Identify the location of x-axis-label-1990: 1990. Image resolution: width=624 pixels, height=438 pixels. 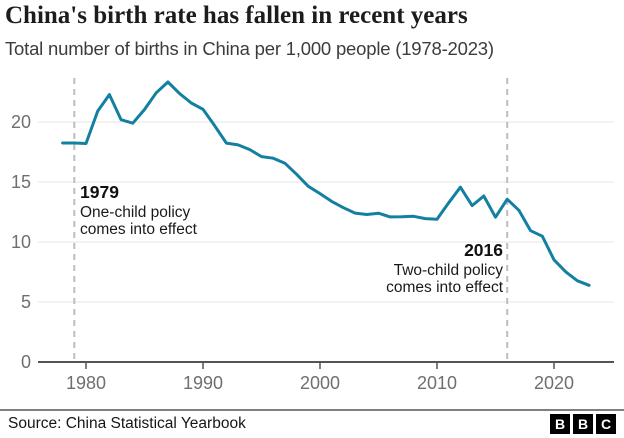
(203, 383).